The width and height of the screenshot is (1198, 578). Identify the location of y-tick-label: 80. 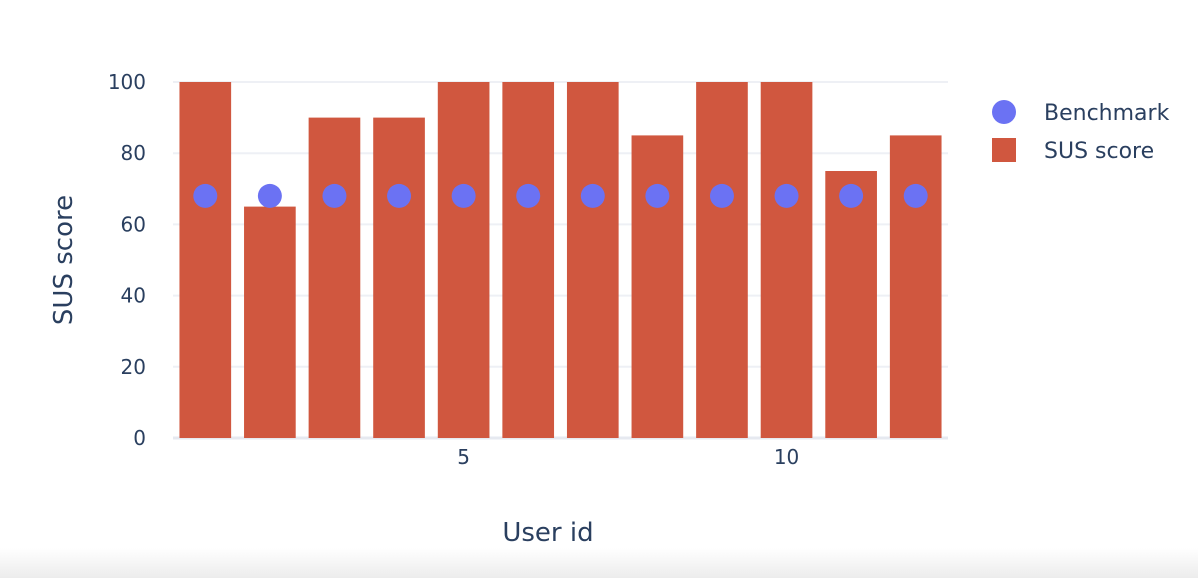
(133, 153).